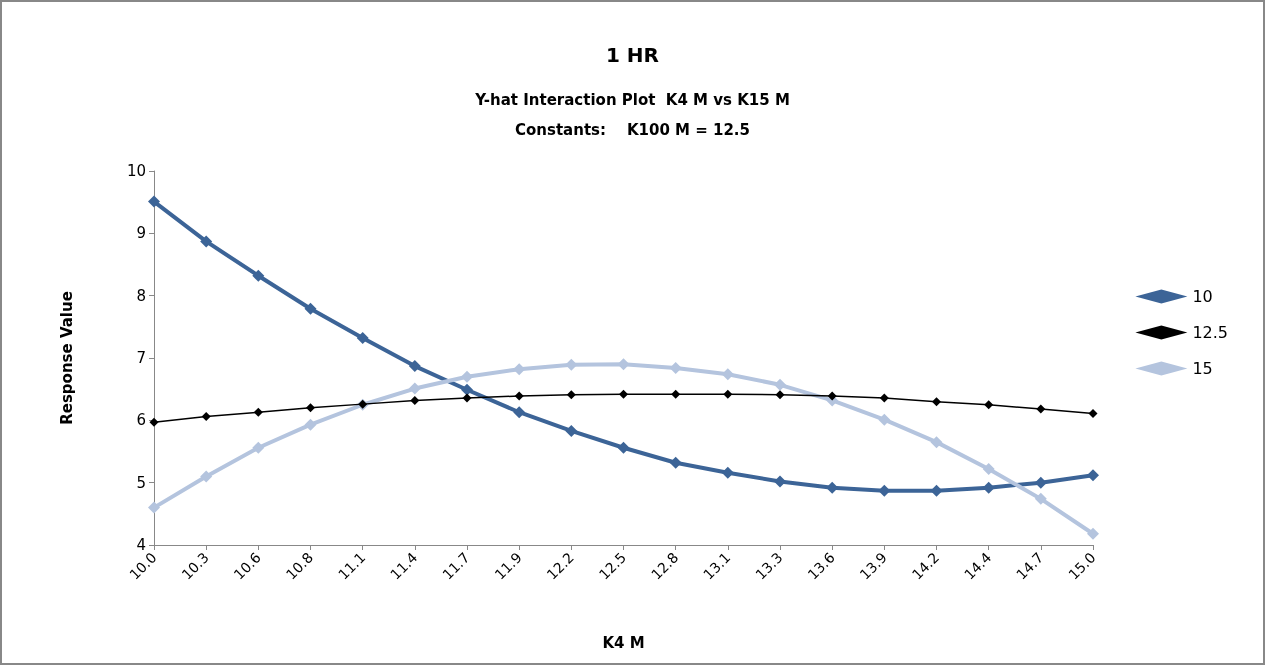 The width and height of the screenshot is (1265, 665). I want to click on chart-subtitle: Y-hat Interaction Plot K4 M vs K15 M Constants: K100 M = 12.5, so click(632, 115).